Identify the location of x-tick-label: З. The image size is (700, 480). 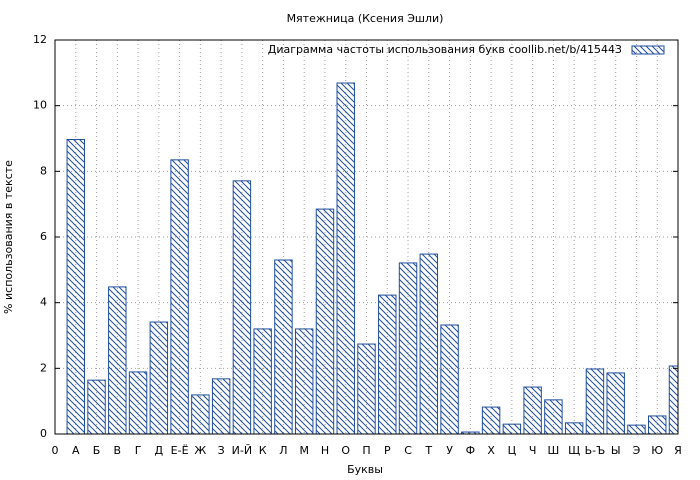
(221, 450).